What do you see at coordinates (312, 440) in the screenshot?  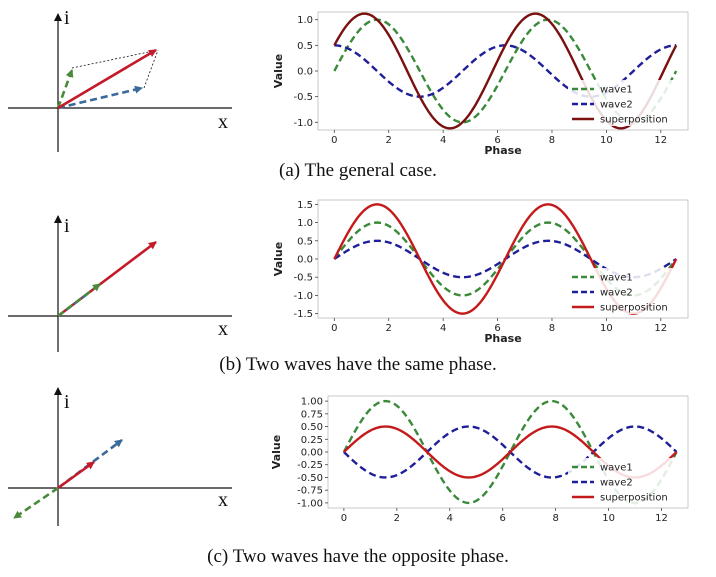 I see `y-tick-label: 0.25` at bounding box center [312, 440].